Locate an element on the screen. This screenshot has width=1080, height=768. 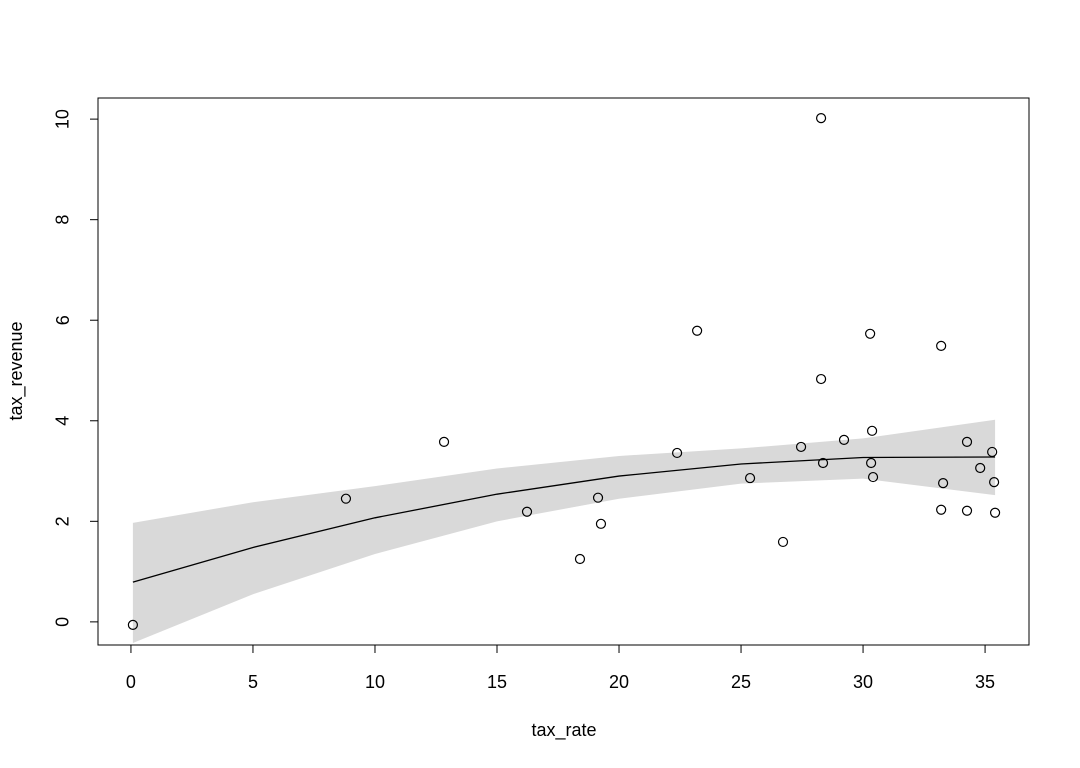
x-tick-label: 10 is located at coordinates (375, 682).